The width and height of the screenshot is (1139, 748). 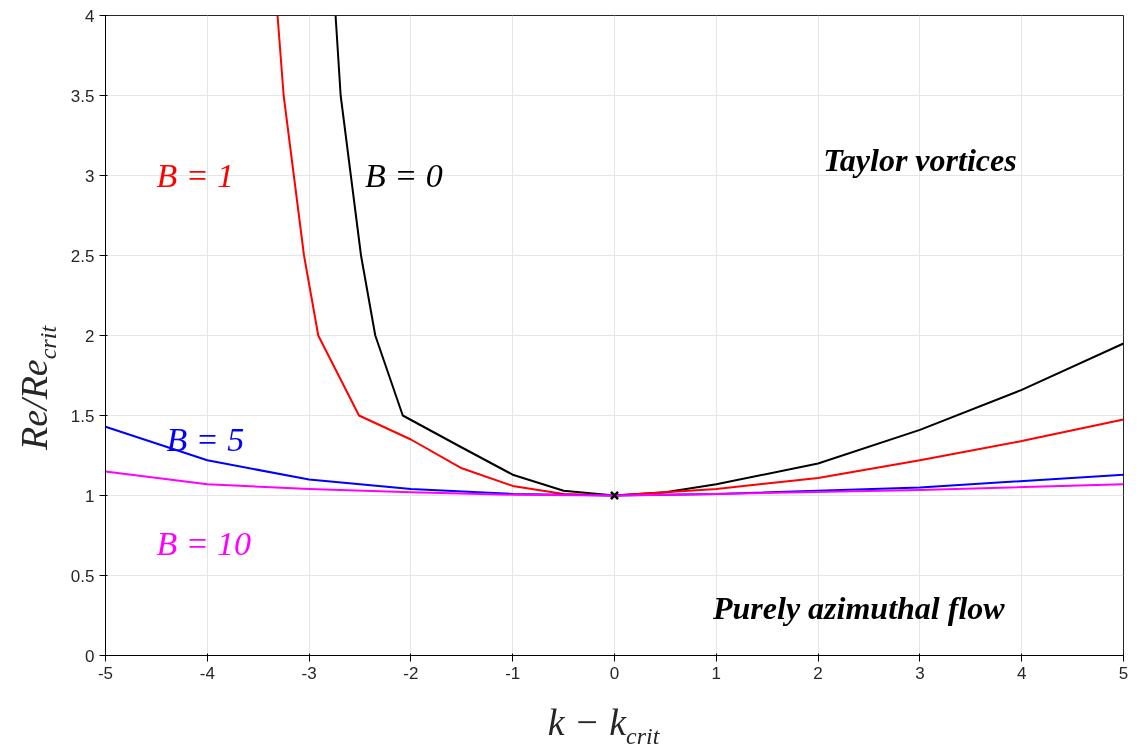 What do you see at coordinates (90, 16) in the screenshot?
I see `y-tick-label: 4` at bounding box center [90, 16].